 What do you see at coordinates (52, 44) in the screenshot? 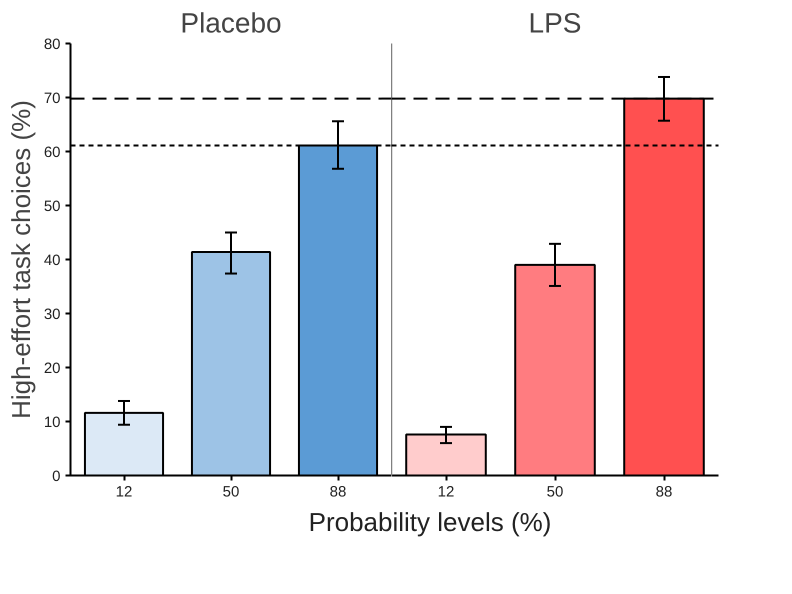
I see `y-tick-label: 80` at bounding box center [52, 44].